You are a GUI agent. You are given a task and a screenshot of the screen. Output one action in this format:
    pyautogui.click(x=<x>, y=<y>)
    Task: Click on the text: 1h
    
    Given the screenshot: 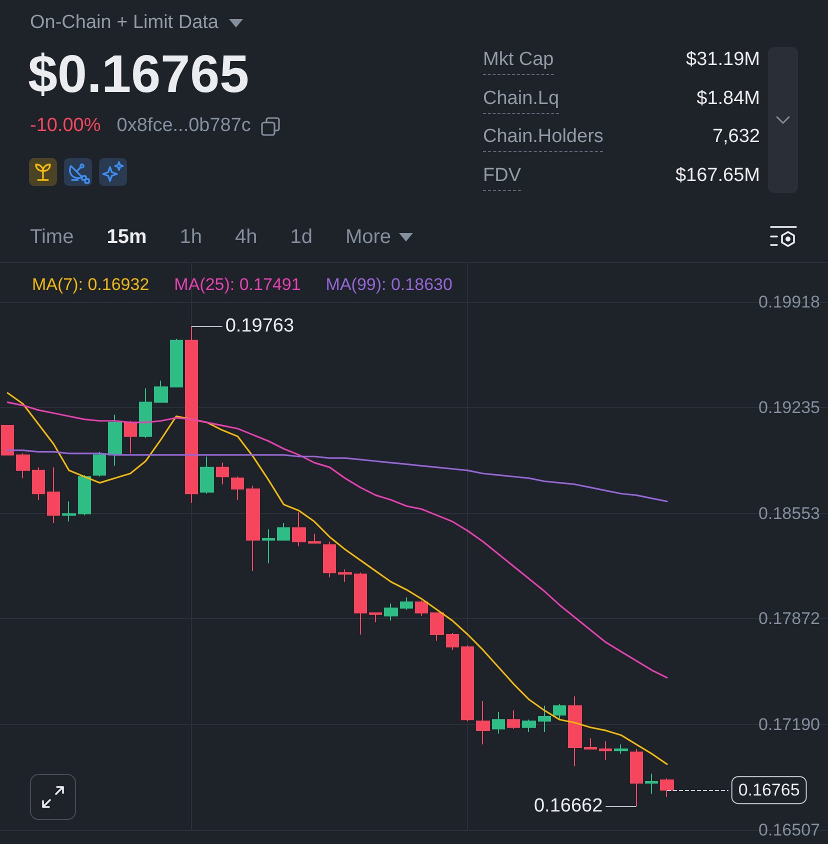 What is the action you would take?
    pyautogui.click(x=191, y=237)
    